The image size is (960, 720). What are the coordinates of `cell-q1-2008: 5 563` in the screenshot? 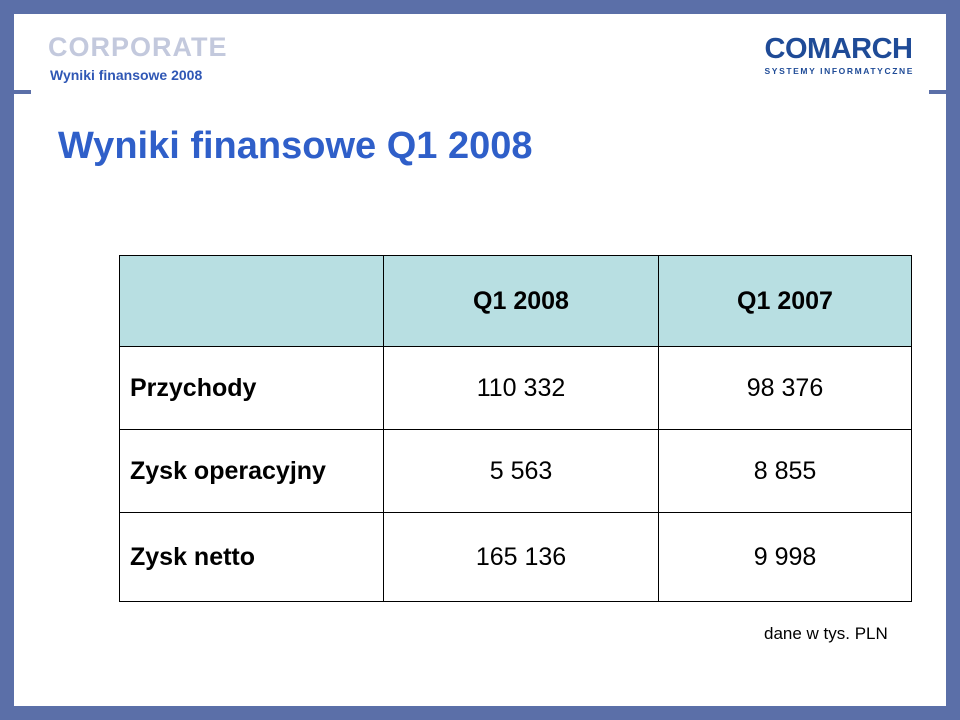 It's located at (521, 471).